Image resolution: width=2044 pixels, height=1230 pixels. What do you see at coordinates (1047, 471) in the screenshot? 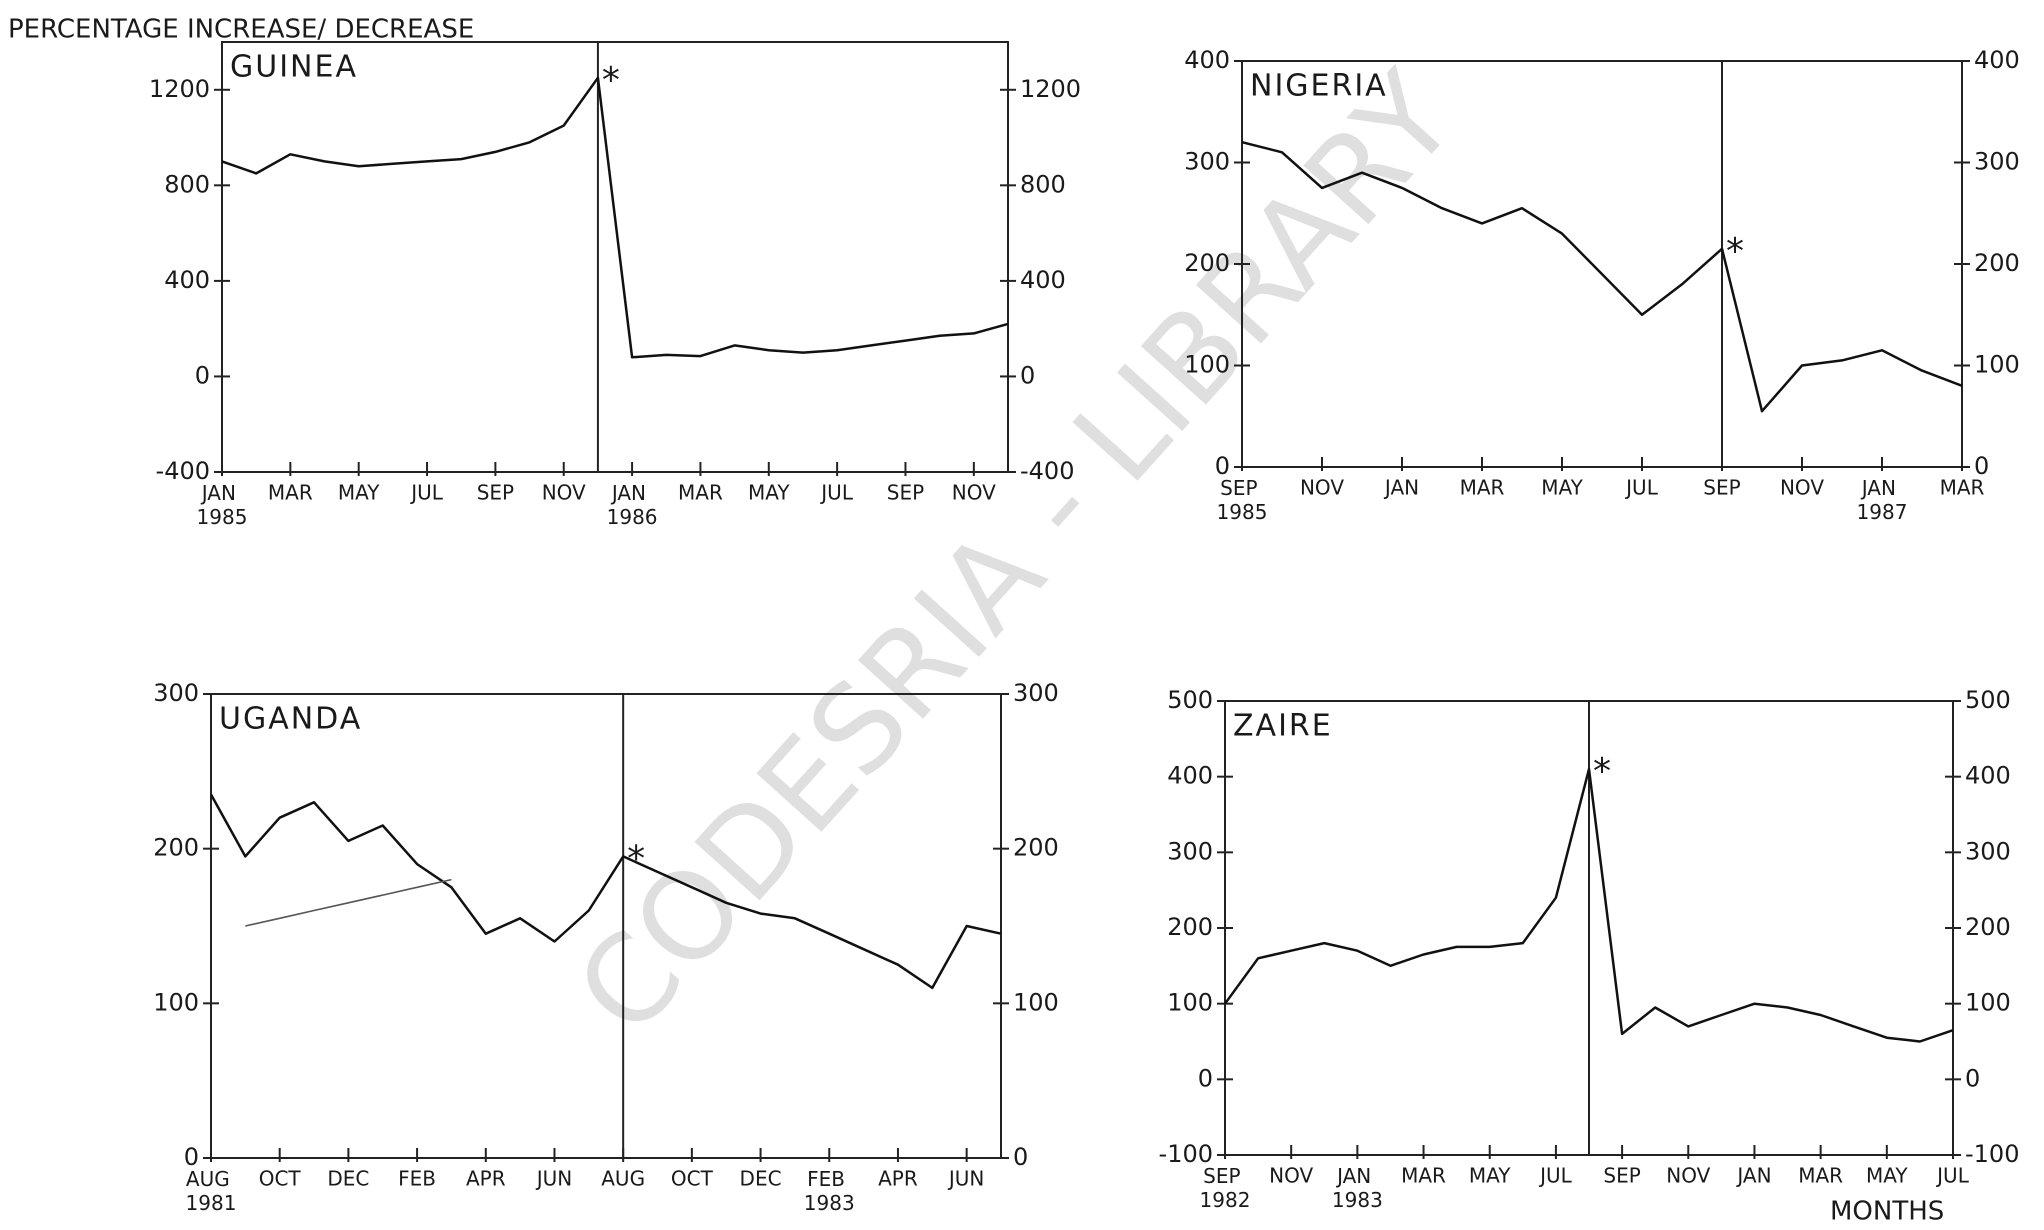
I see `y2-tick-label: -400` at bounding box center [1047, 471].